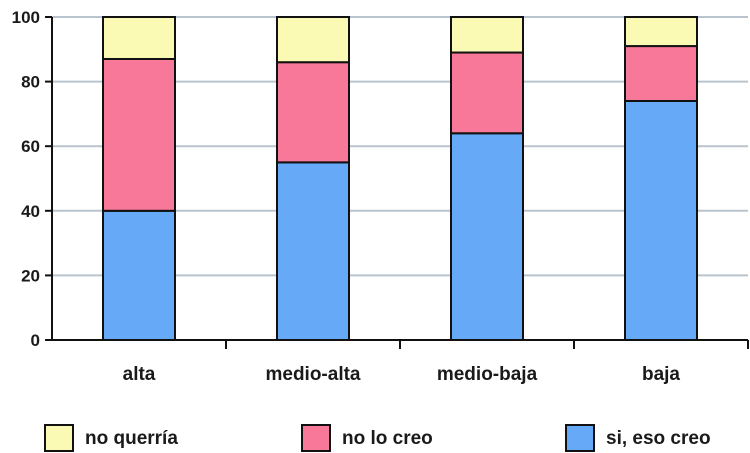 The image size is (750, 453). What do you see at coordinates (661, 374) in the screenshot?
I see `x-label-baja: baja` at bounding box center [661, 374].